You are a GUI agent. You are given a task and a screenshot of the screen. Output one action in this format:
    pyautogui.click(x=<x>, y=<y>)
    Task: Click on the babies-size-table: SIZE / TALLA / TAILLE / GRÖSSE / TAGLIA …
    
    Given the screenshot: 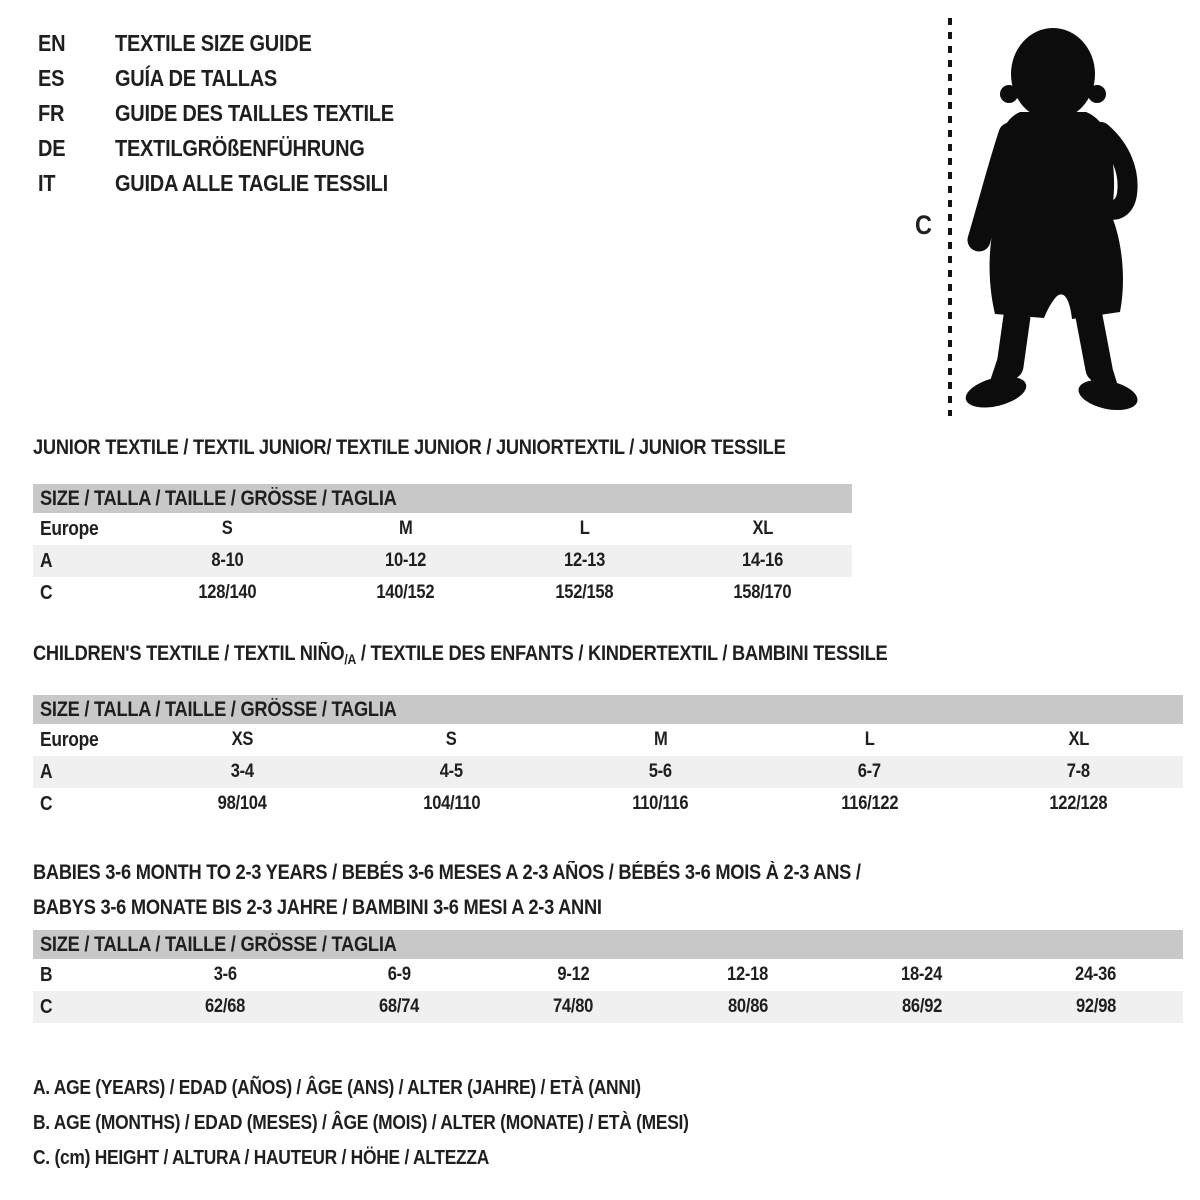 What is the action you would take?
    pyautogui.click(x=608, y=976)
    